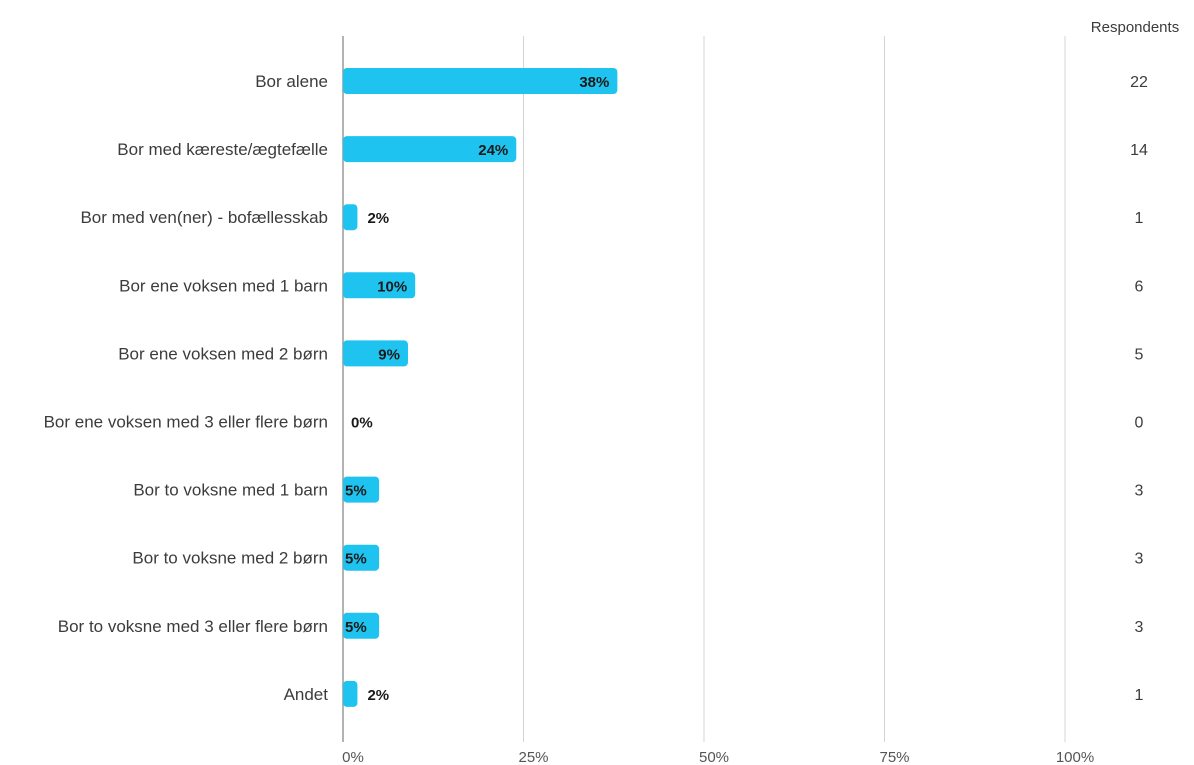 This screenshot has width=1194, height=765. I want to click on respondent-count: 22, so click(1139, 82).